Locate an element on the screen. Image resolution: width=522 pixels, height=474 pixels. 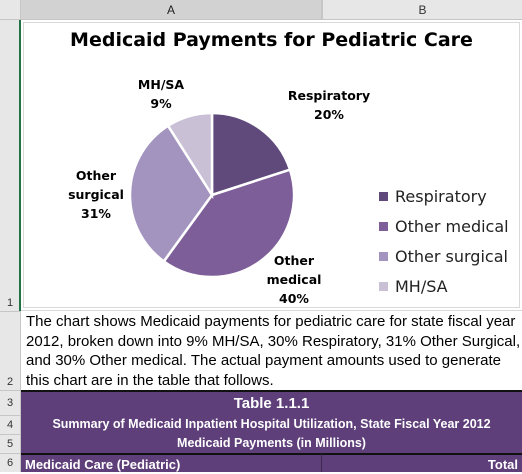
column-header-a: A is located at coordinates (171, 10).